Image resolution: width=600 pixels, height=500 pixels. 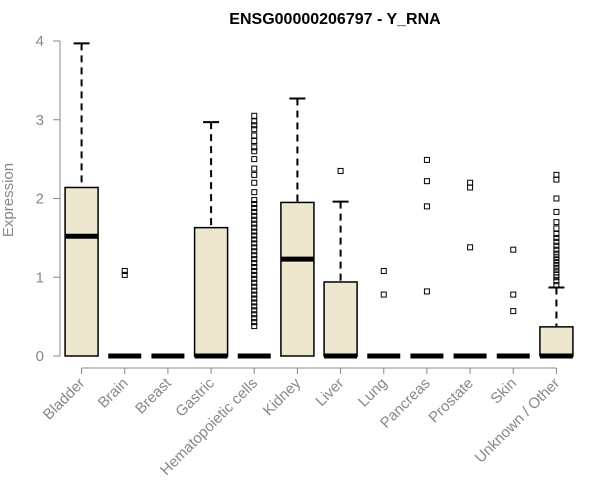 What do you see at coordinates (451, 401) in the screenshot?
I see `x-tick-label: Prostate` at bounding box center [451, 401].